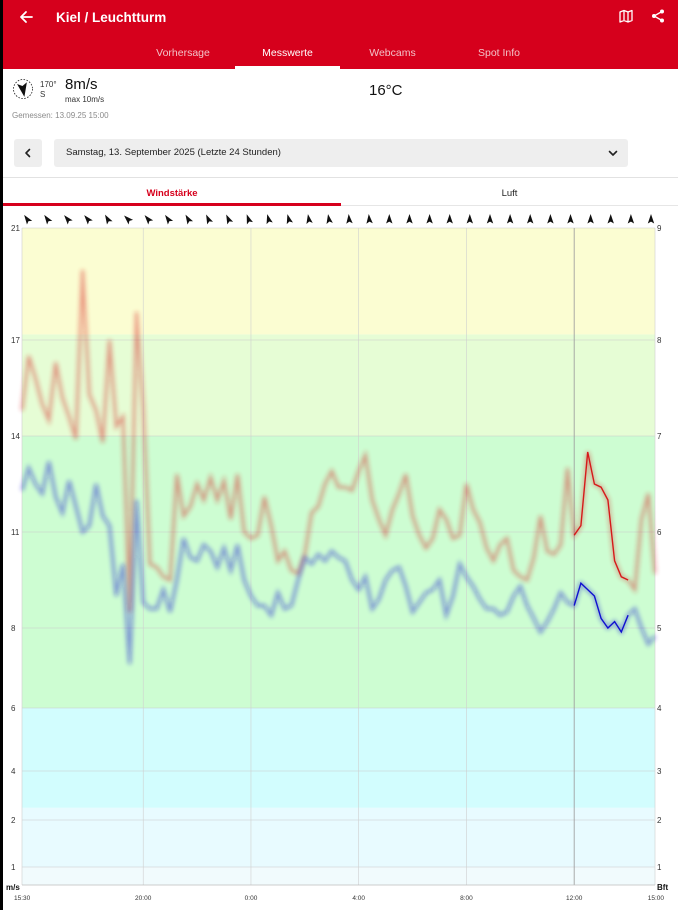 The height and width of the screenshot is (910, 678). I want to click on chevron-left-icon, so click(28, 153).